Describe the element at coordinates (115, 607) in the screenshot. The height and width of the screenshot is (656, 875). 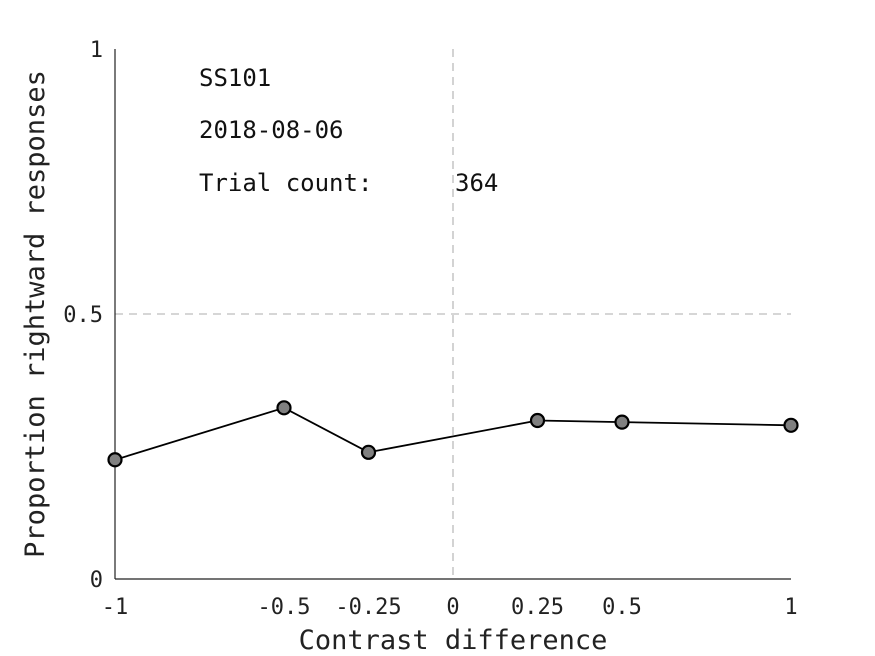
I see `x-tick-label: -1` at that location.